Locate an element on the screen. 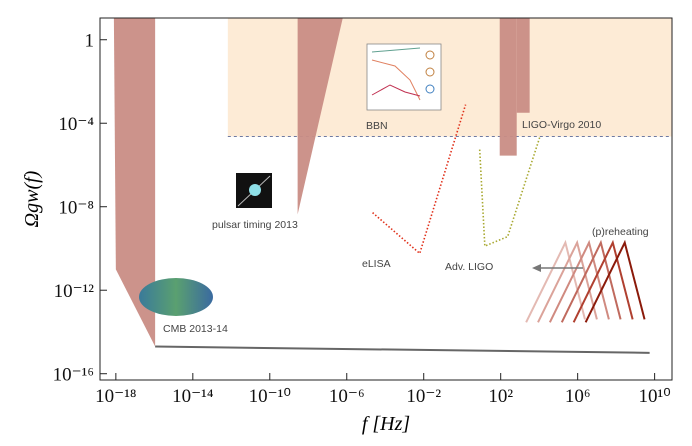  series-label: Adv. LIGO is located at coordinates (469, 267).